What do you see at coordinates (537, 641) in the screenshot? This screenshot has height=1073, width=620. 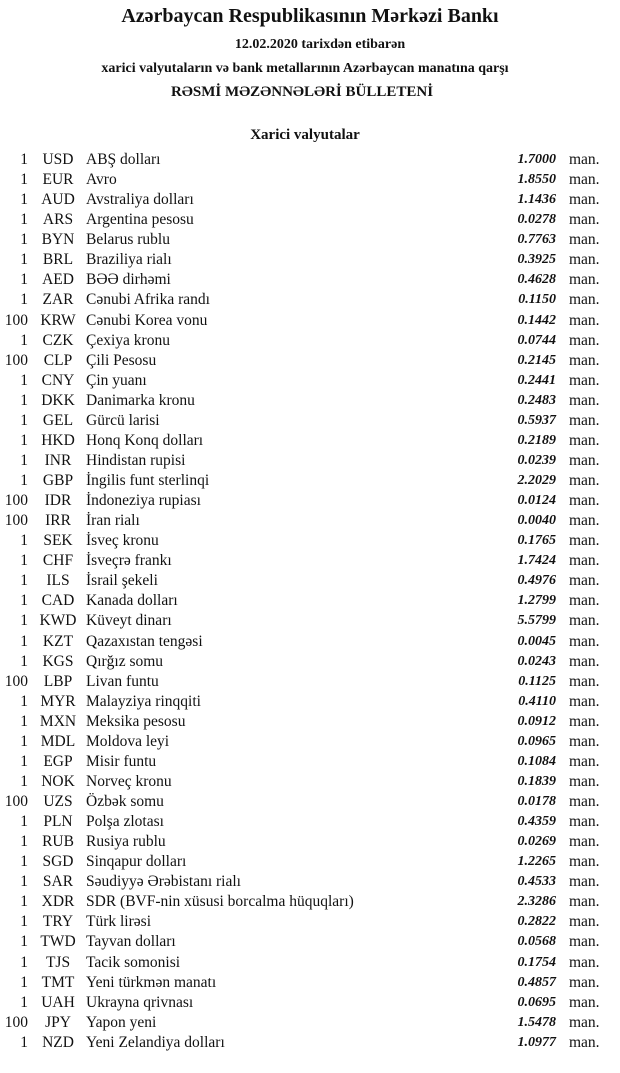 I see `rate-value: 0.0045` at bounding box center [537, 641].